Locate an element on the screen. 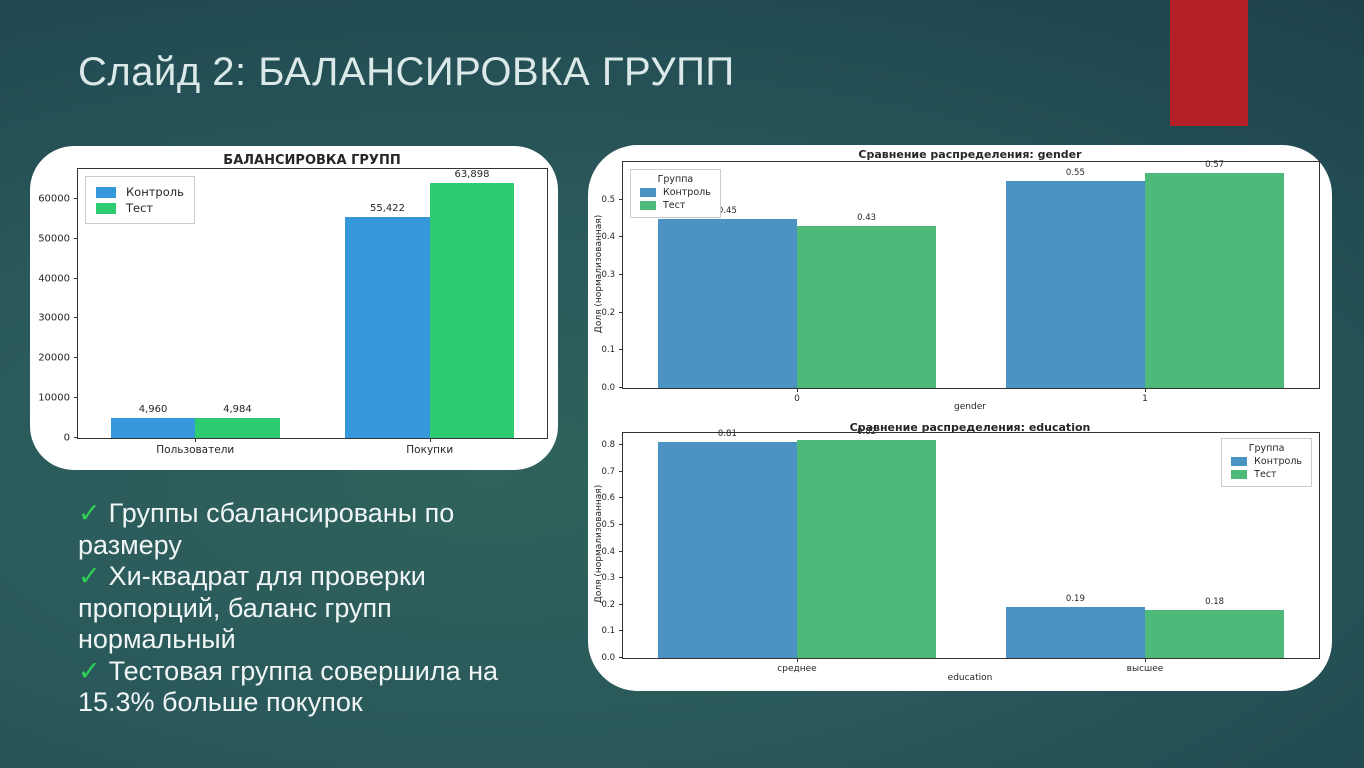 The height and width of the screenshot is (768, 1364). y-tick-label: 0.8 is located at coordinates (608, 444).